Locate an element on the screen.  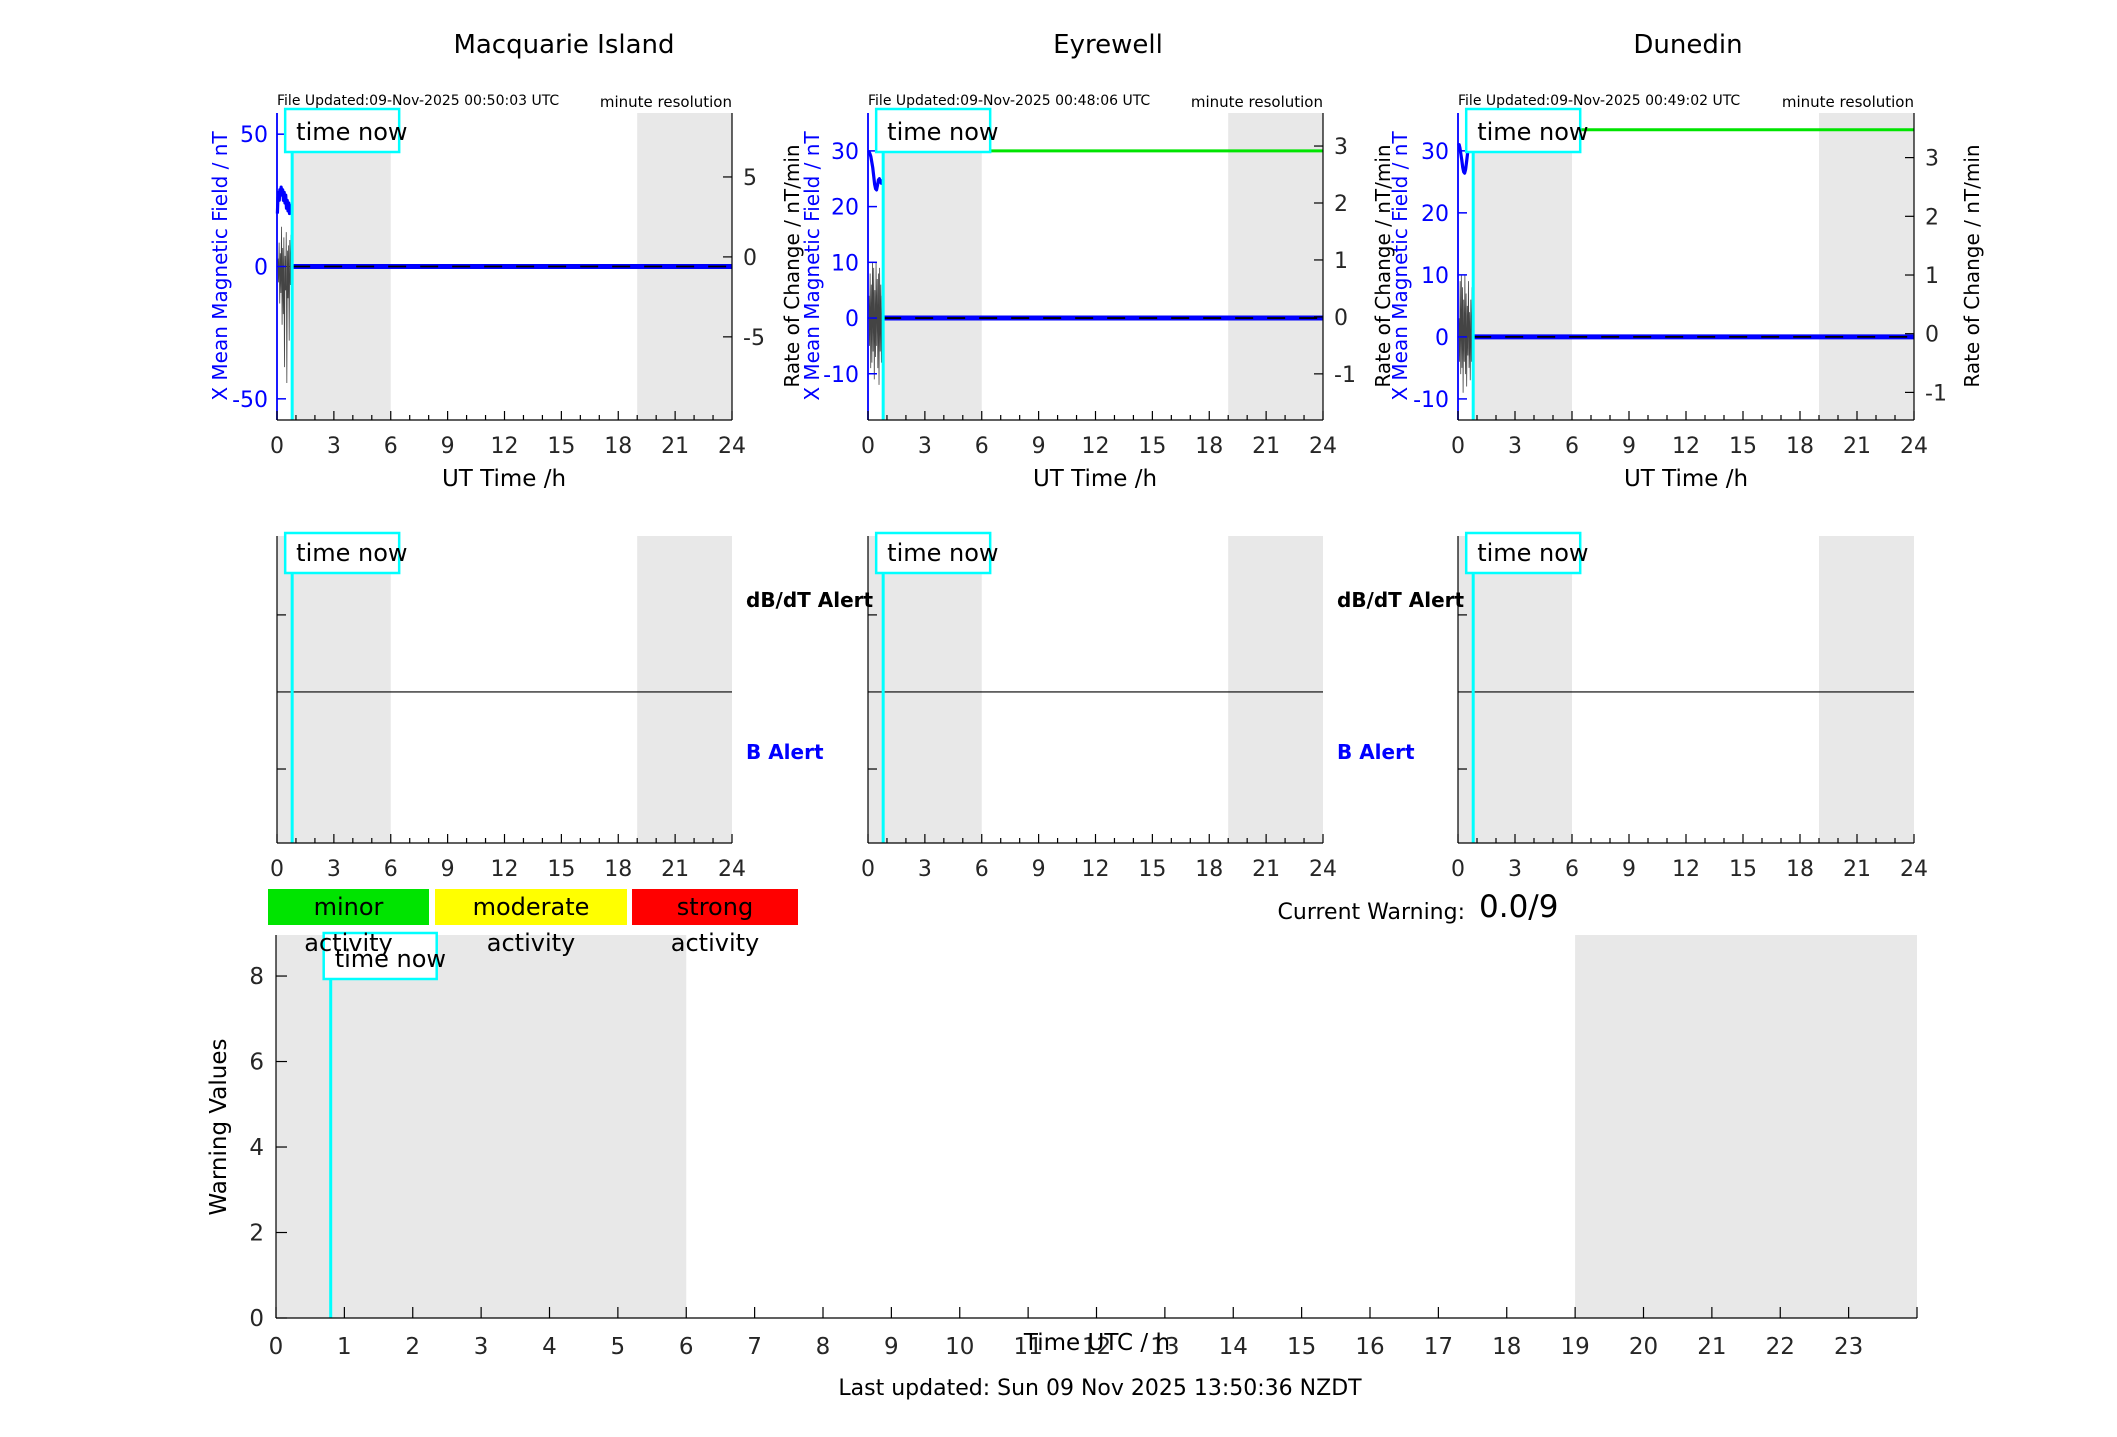
tick-label: 10 is located at coordinates (959, 1347).